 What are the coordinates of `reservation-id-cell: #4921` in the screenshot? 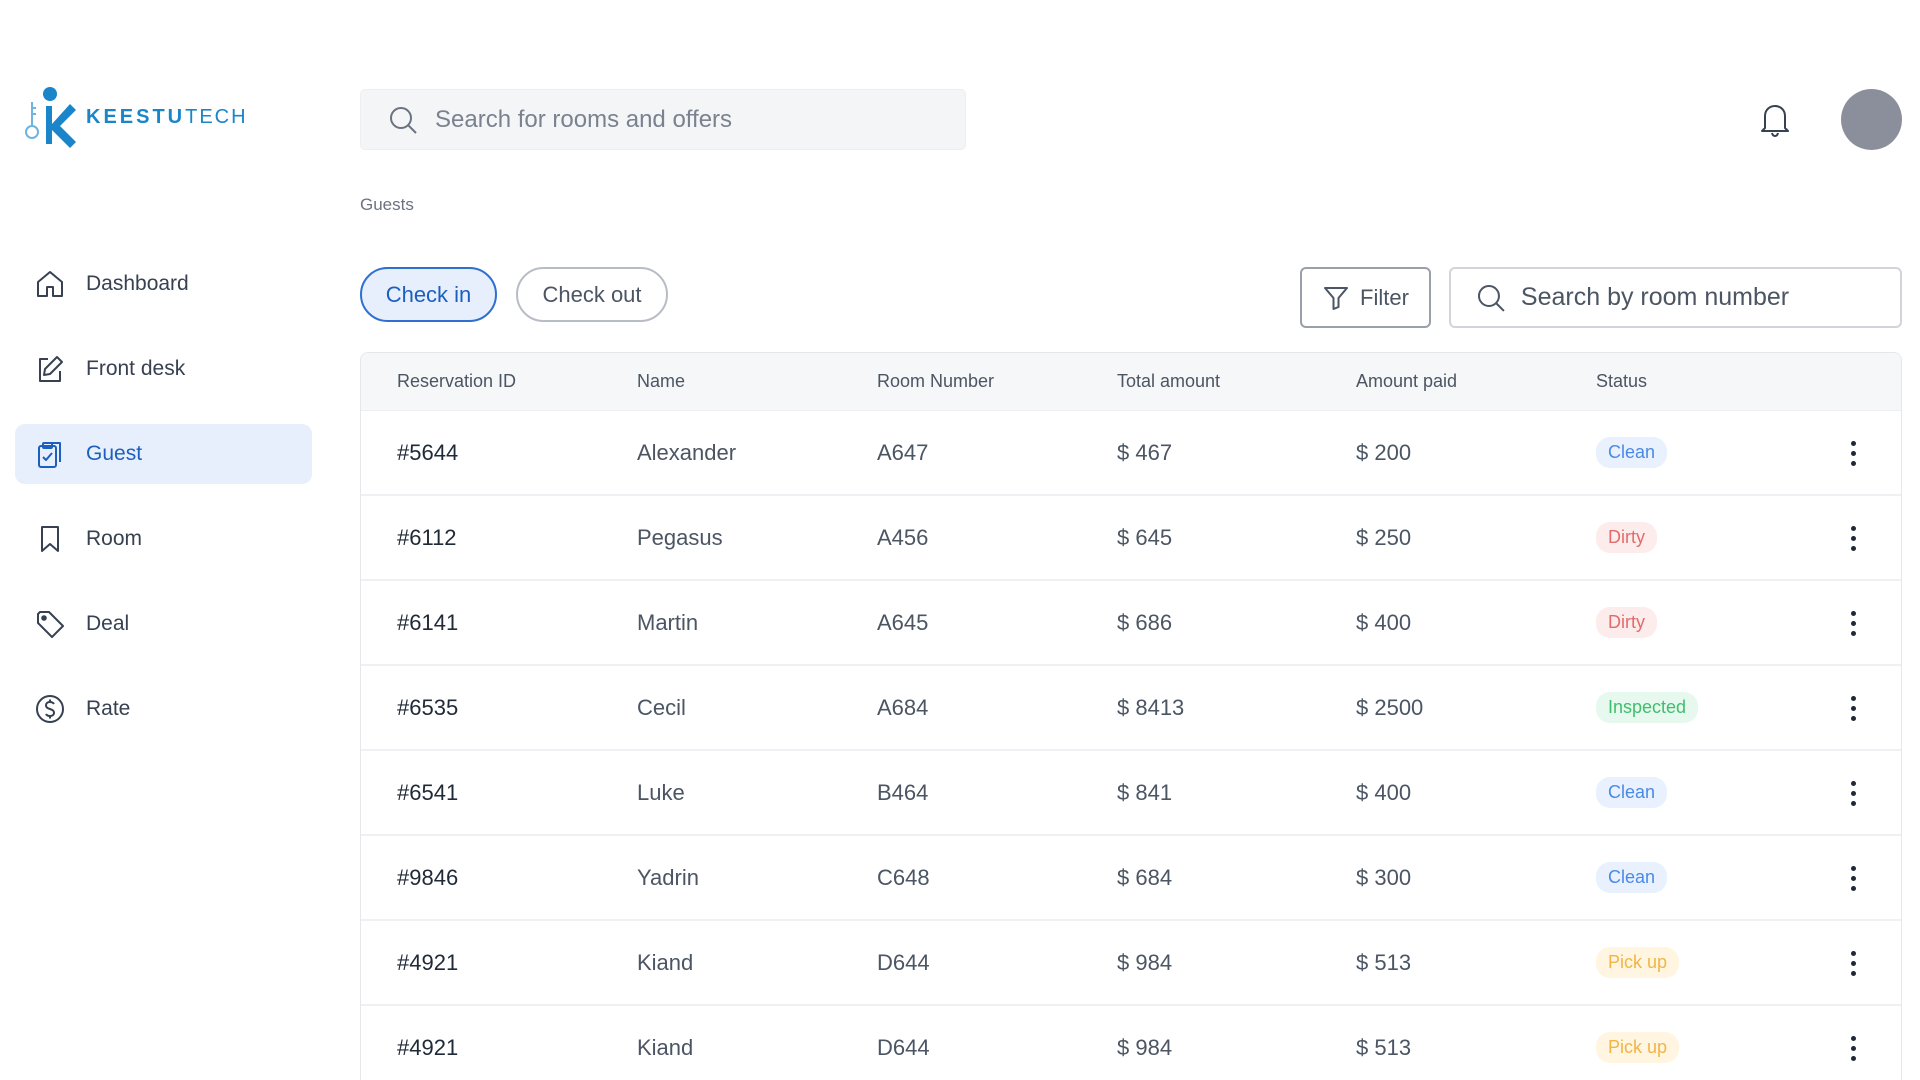 It's located at (428, 1047).